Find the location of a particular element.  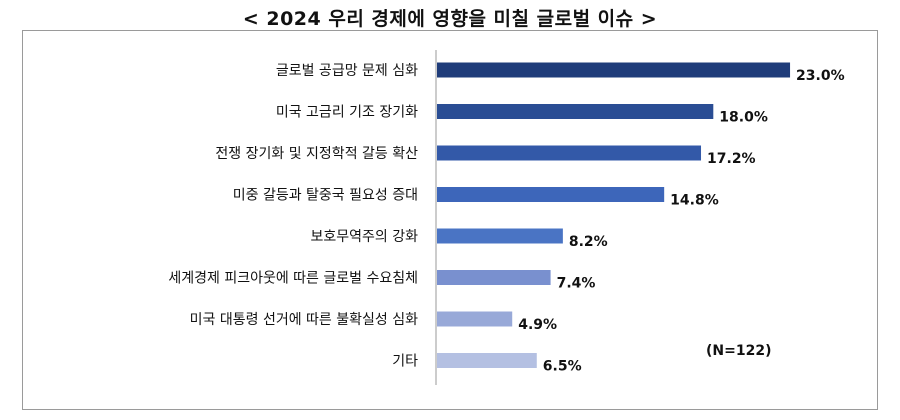

category-label: 미중 갈등과 탈중국 필요성 증대 is located at coordinates (325, 196).